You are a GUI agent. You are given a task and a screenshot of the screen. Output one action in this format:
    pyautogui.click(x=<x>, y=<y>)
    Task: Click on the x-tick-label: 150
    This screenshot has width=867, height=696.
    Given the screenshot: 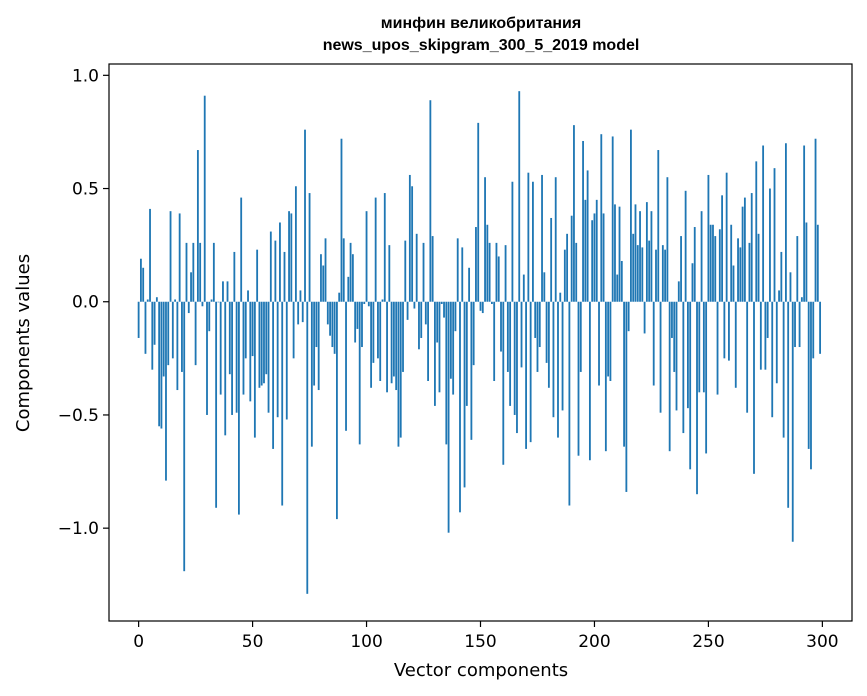 What is the action you would take?
    pyautogui.click(x=480, y=642)
    